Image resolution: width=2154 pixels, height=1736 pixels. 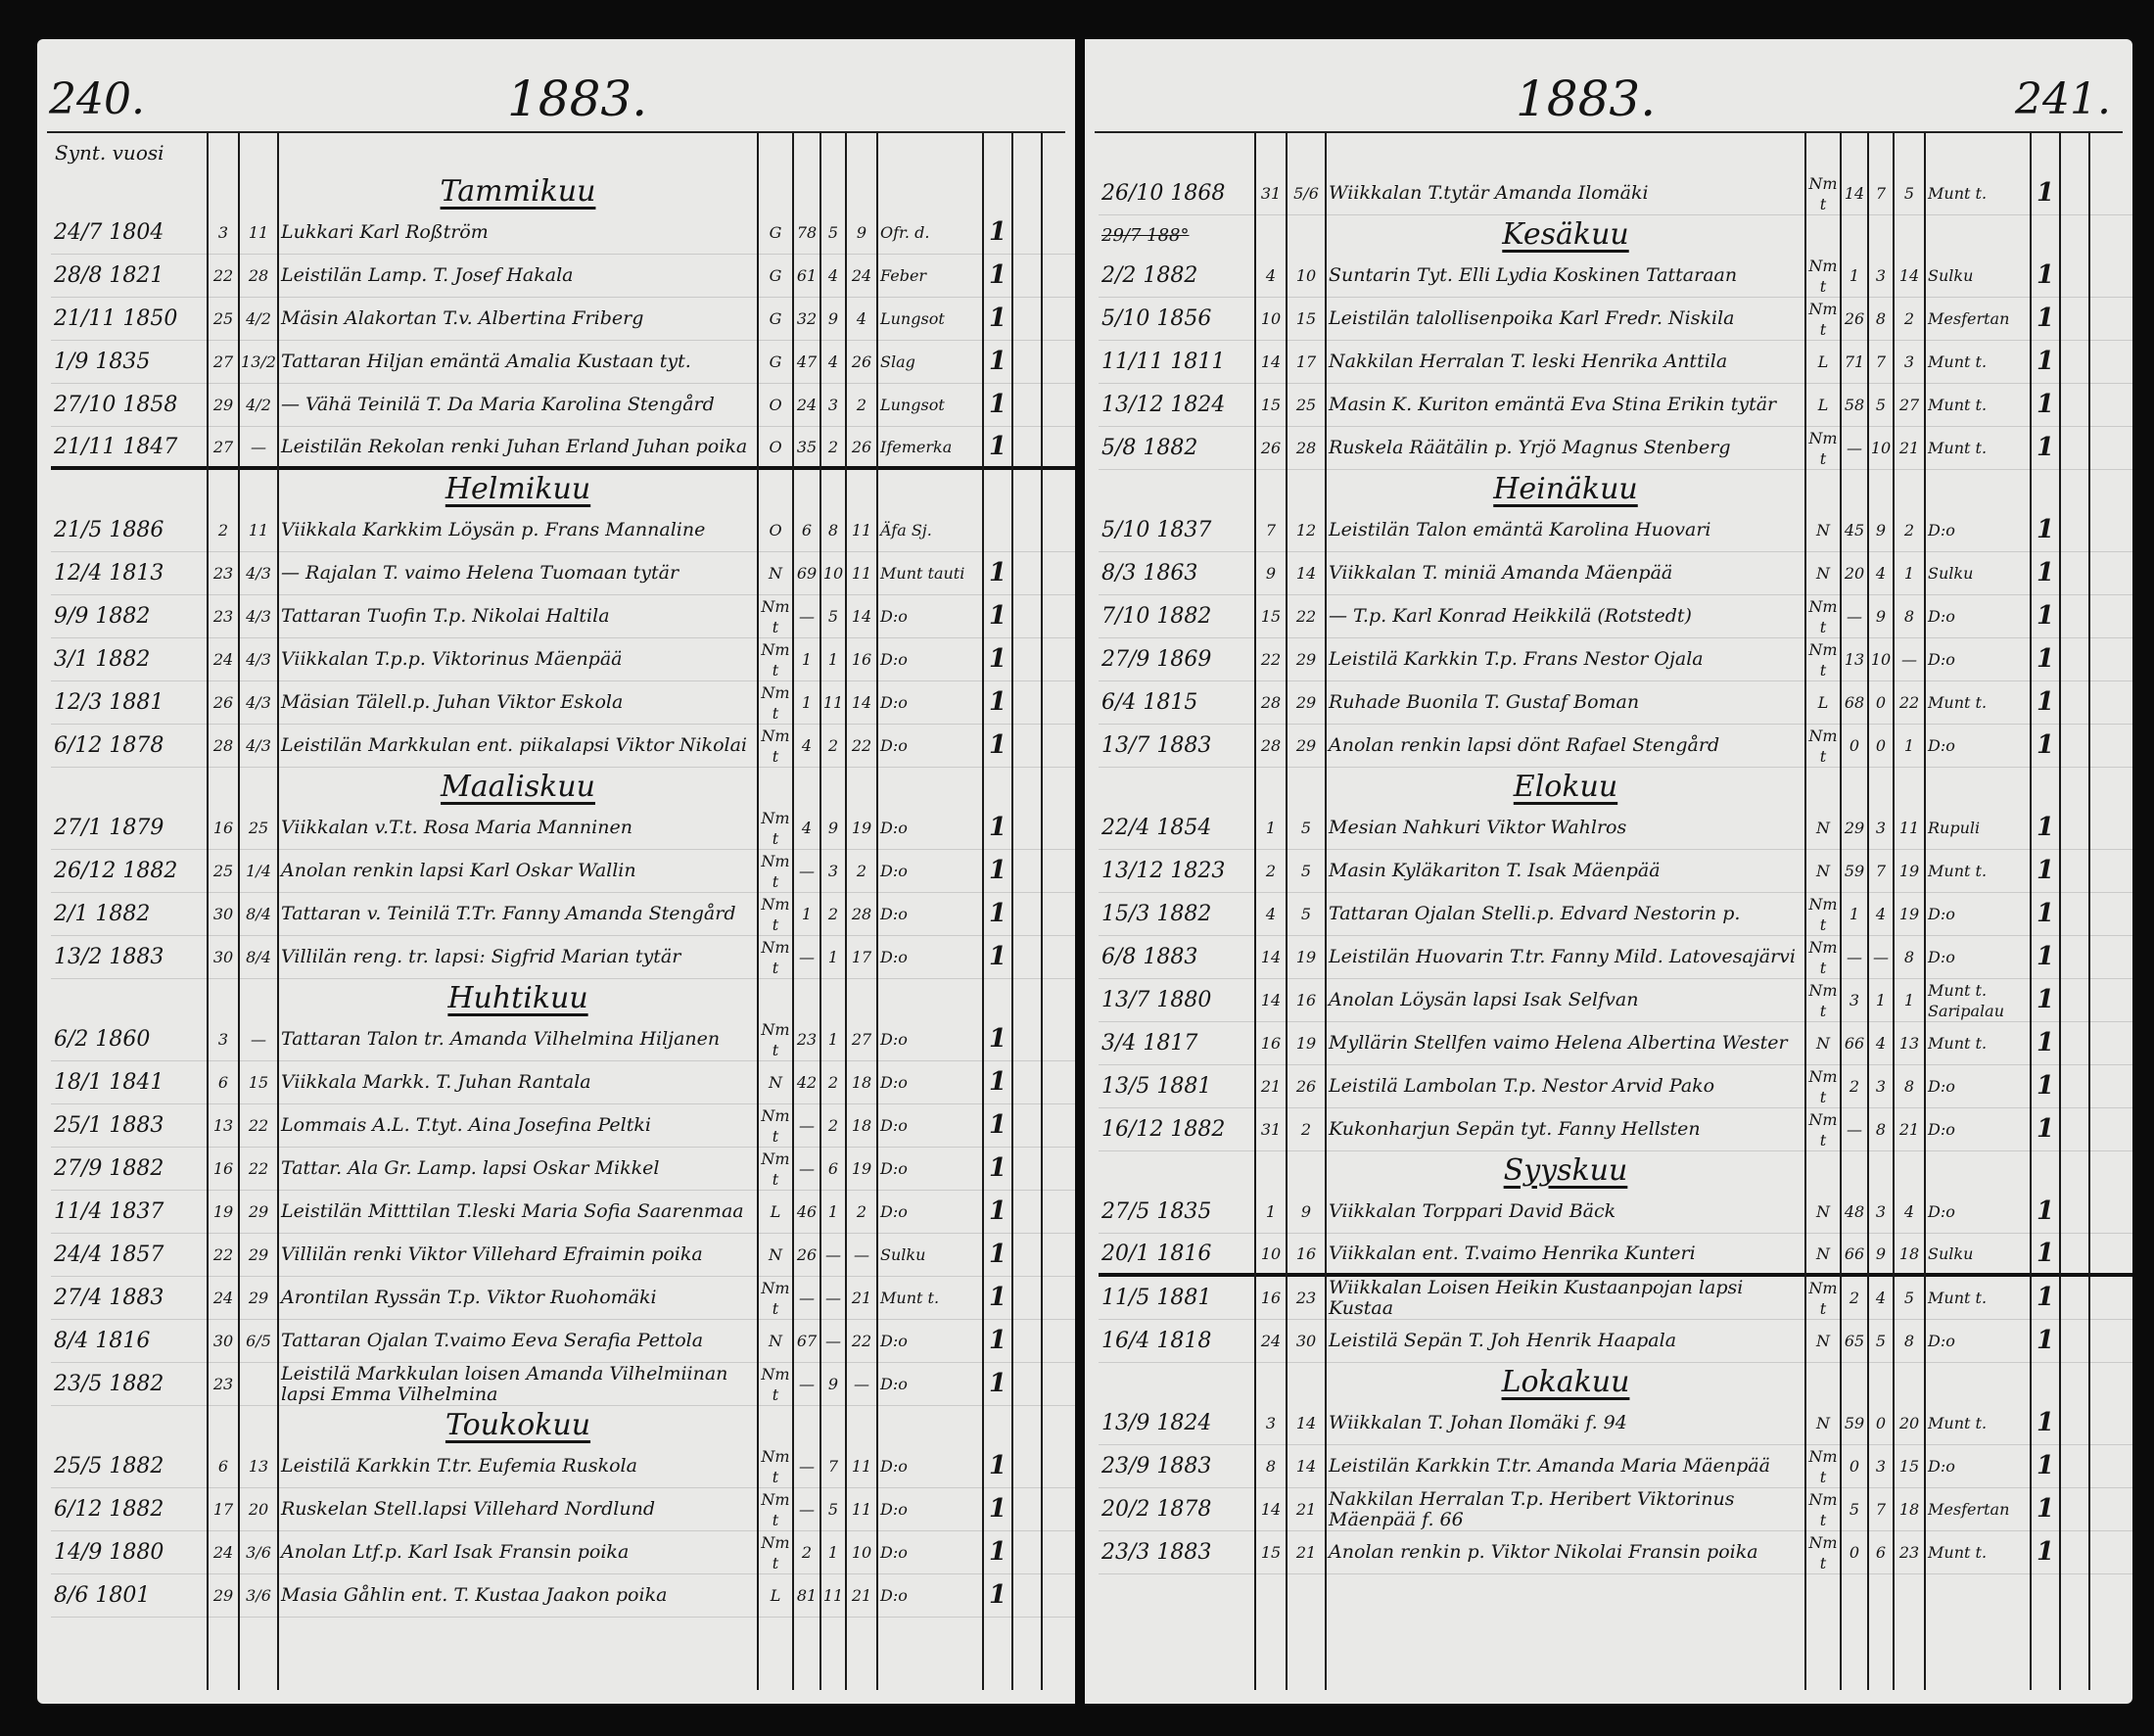 I want to click on cell-birth: 11/4 1837, so click(x=109, y=1212).